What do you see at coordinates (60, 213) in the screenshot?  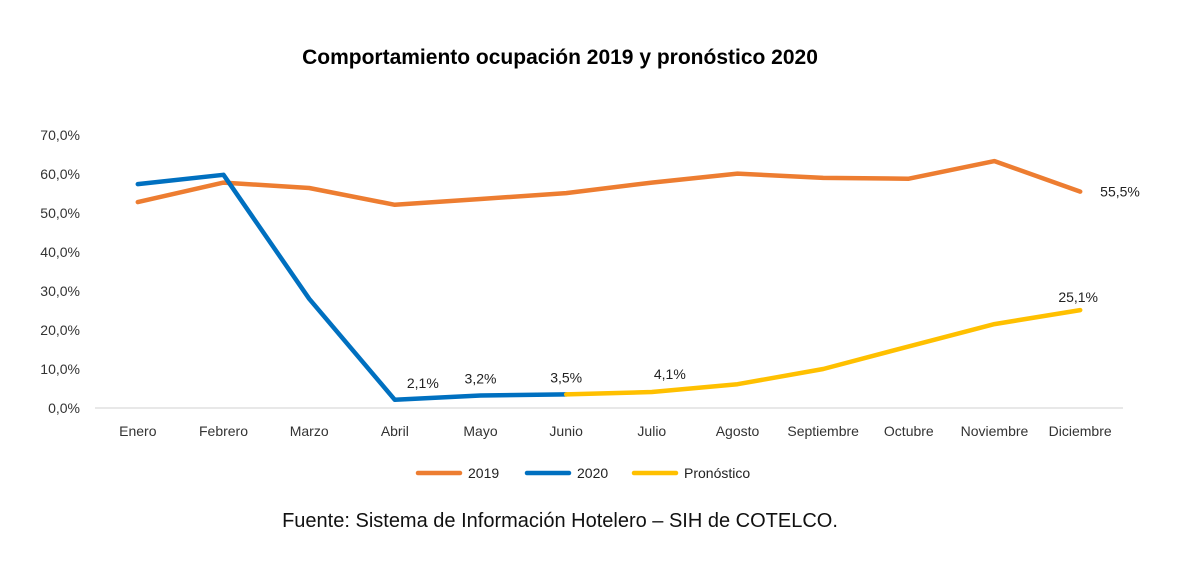 I see `y-tick-label: 50,0%` at bounding box center [60, 213].